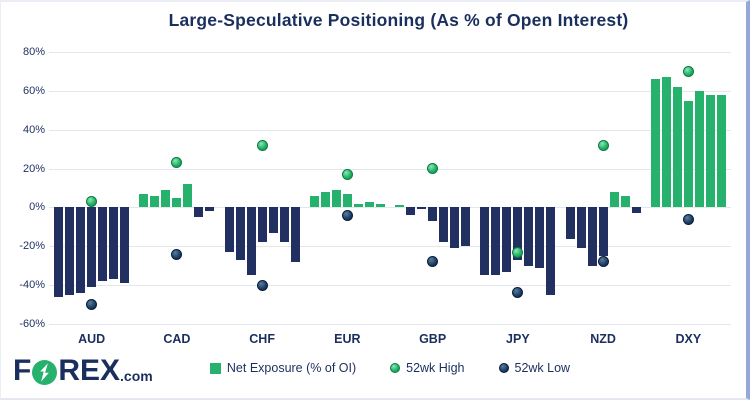  I want to click on legend-item: 52wk High, so click(427, 368).